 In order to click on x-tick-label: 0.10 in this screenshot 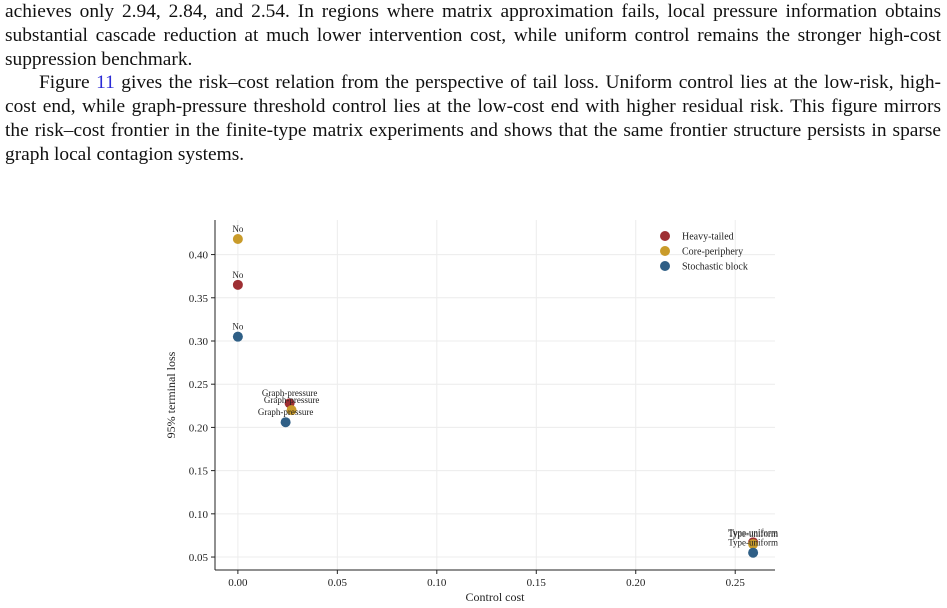, I will do `click(437, 583)`.